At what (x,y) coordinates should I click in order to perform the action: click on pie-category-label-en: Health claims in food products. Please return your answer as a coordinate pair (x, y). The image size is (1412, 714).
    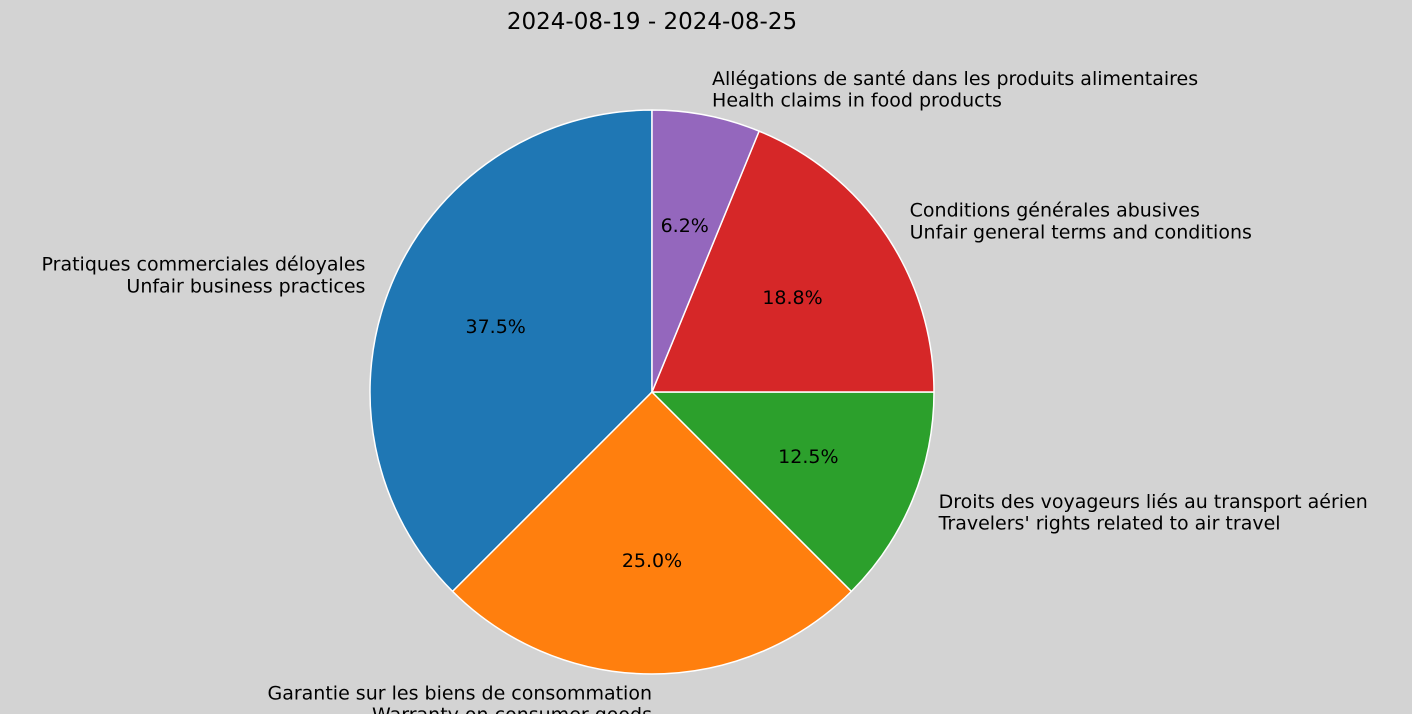
    Looking at the image, I should click on (857, 101).